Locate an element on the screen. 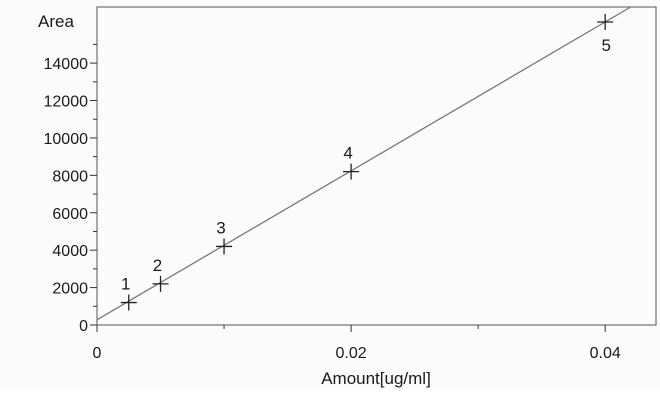 Image resolution: width=660 pixels, height=394 pixels. y-tick-label: 12000 is located at coordinates (66, 102).